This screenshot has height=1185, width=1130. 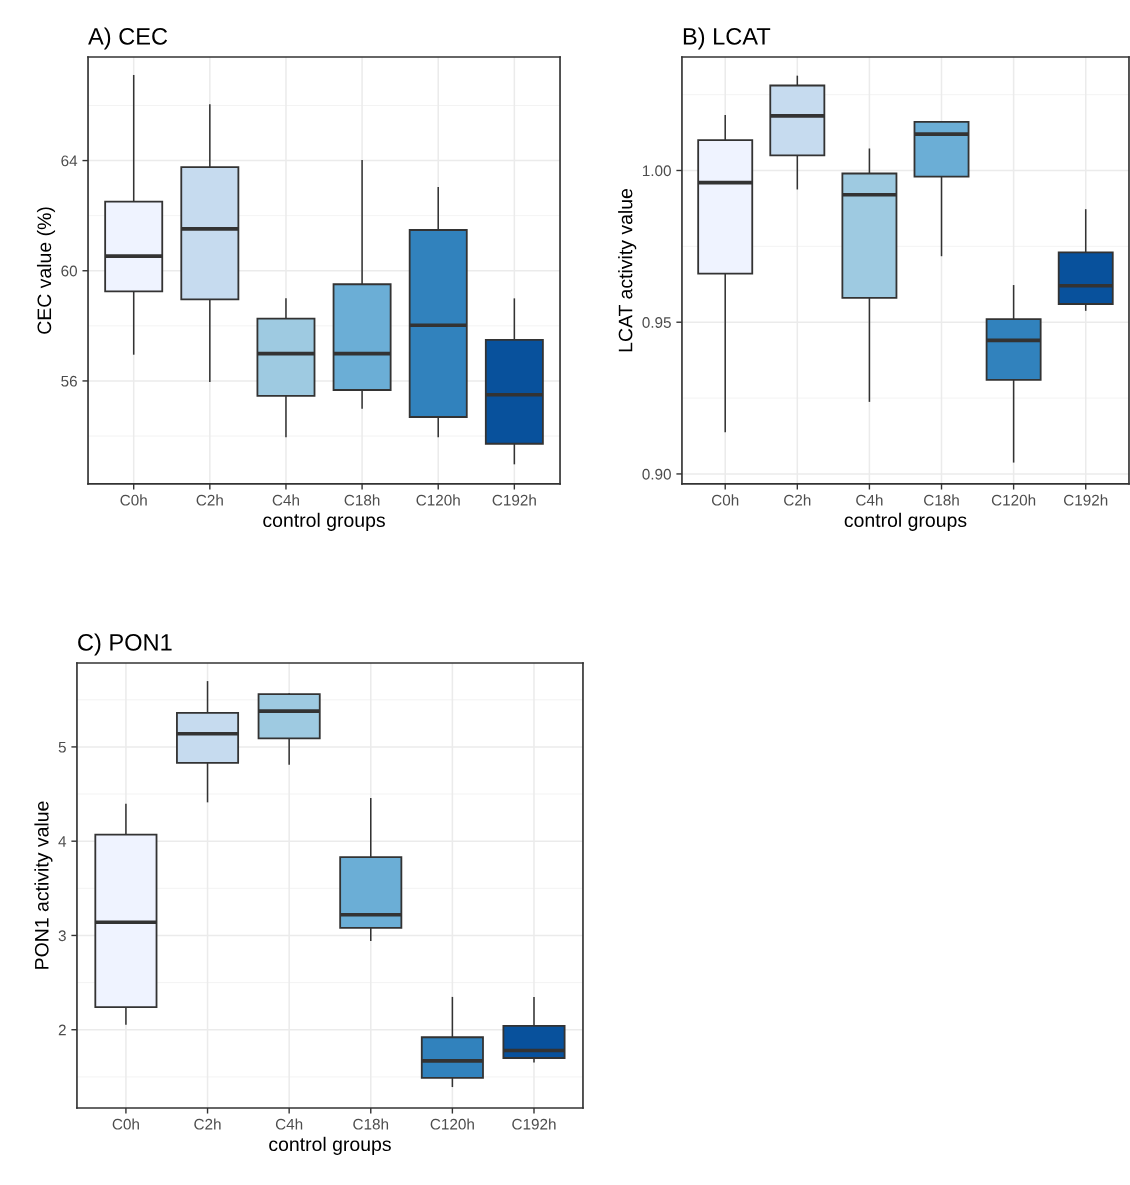 What do you see at coordinates (627, 270) in the screenshot?
I see `y-axis-title: LCAT activity value` at bounding box center [627, 270].